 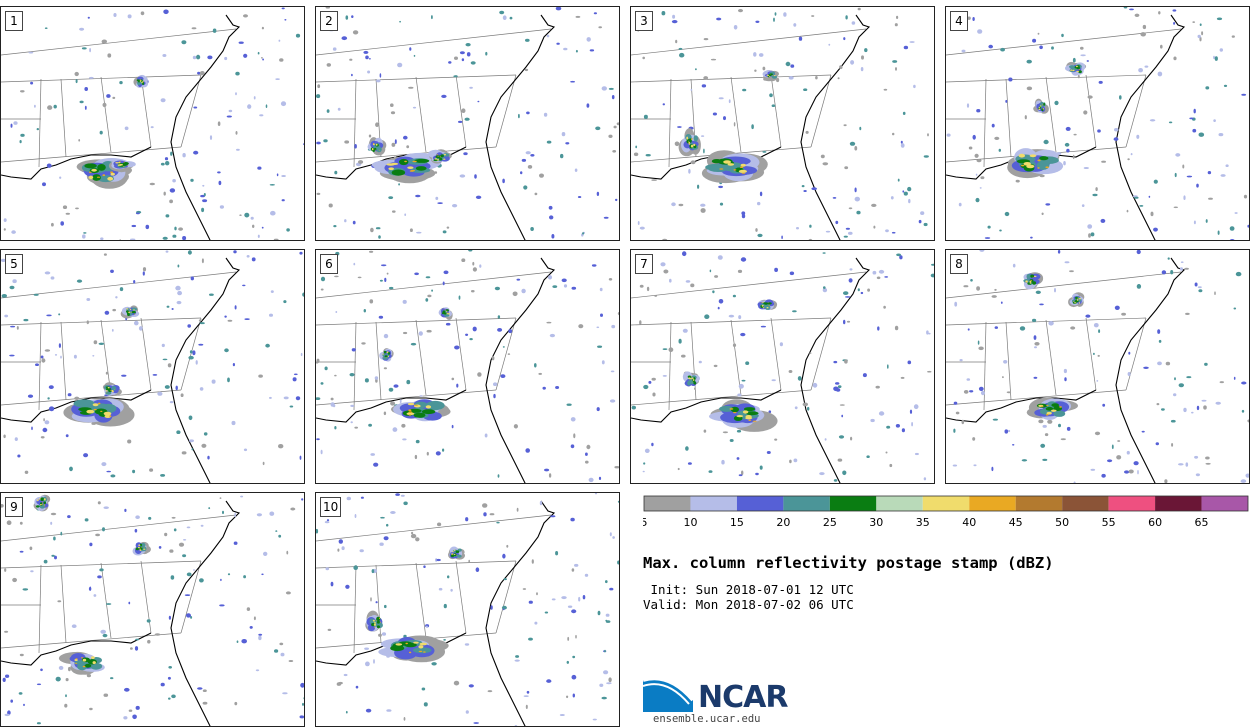 What do you see at coordinates (1202, 522) in the screenshot?
I see `colorbar-tick-label: 65` at bounding box center [1202, 522].